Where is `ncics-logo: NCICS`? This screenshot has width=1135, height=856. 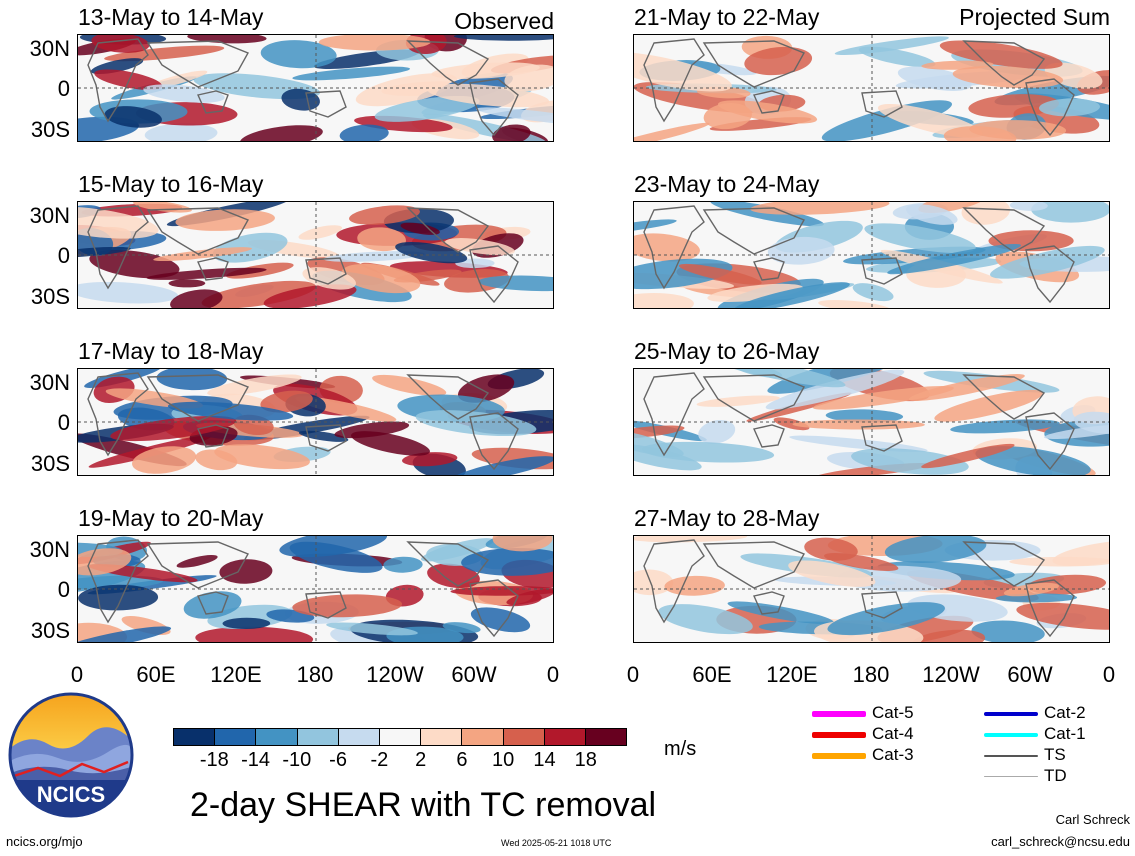 ncics-logo: NCICS is located at coordinates (71, 755).